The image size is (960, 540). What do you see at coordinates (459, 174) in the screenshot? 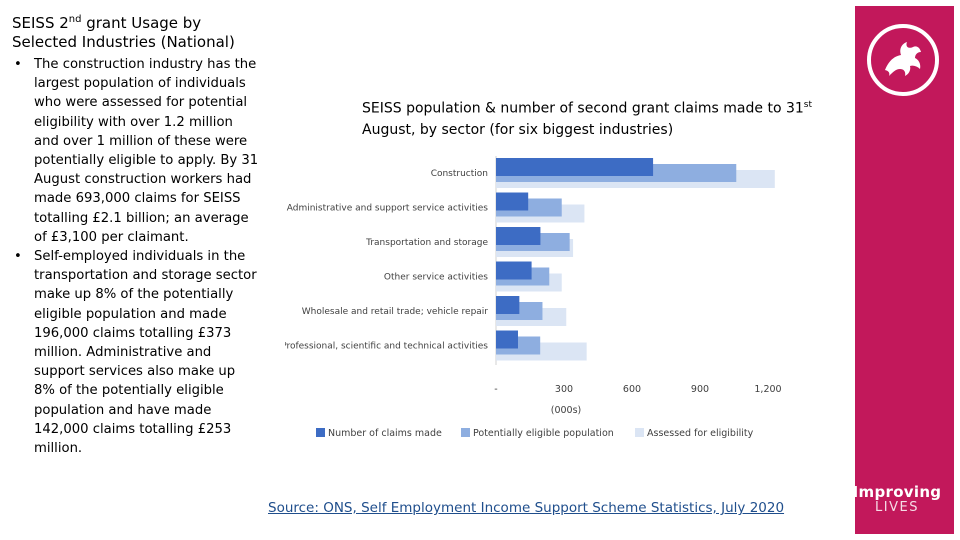
I see `category-label: Construction` at bounding box center [459, 174].